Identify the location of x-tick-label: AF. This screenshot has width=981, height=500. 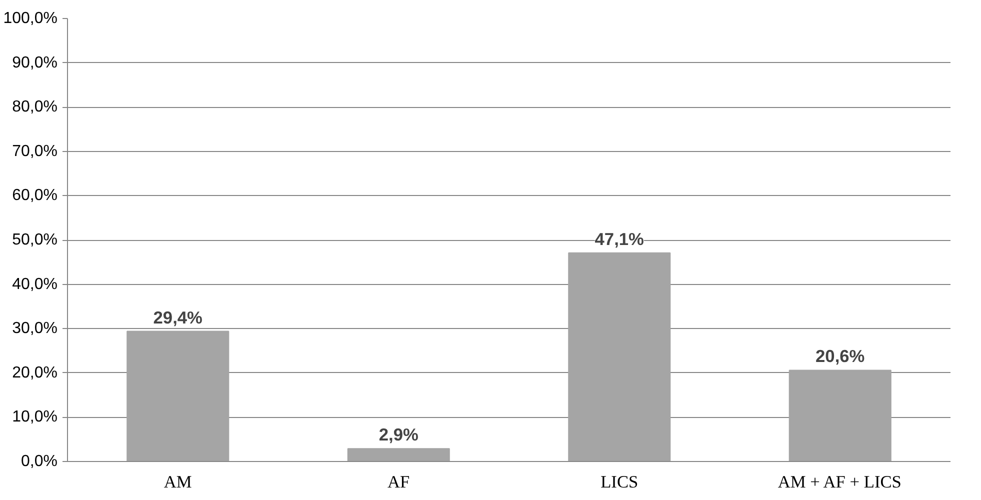
(399, 482).